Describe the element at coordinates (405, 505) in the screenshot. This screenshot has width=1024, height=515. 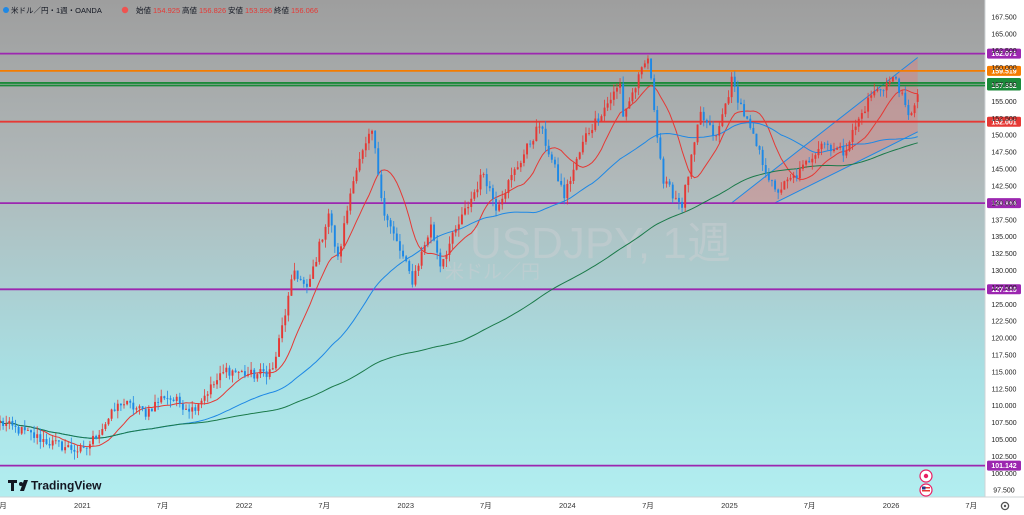
I see `time-tick-label: 2023` at that location.